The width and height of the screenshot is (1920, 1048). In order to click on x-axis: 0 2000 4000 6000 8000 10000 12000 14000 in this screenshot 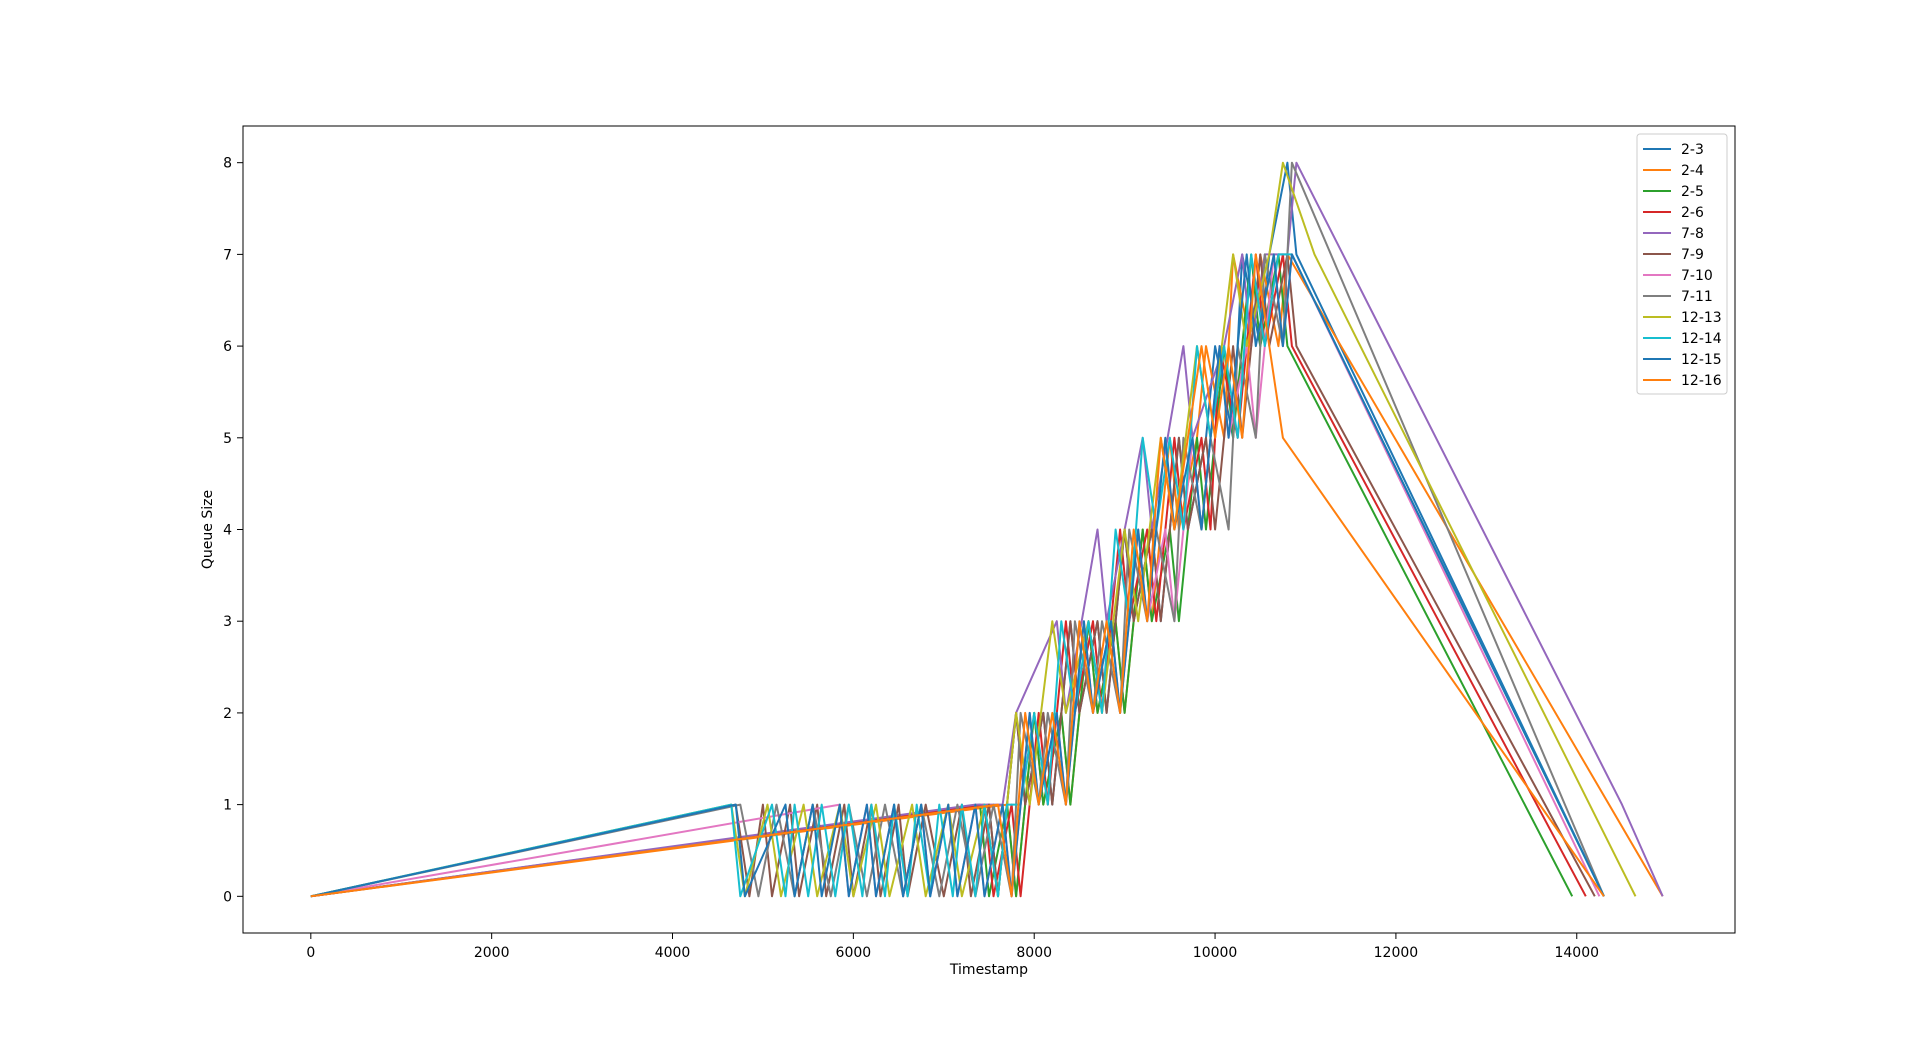, I will do `click(952, 947)`.